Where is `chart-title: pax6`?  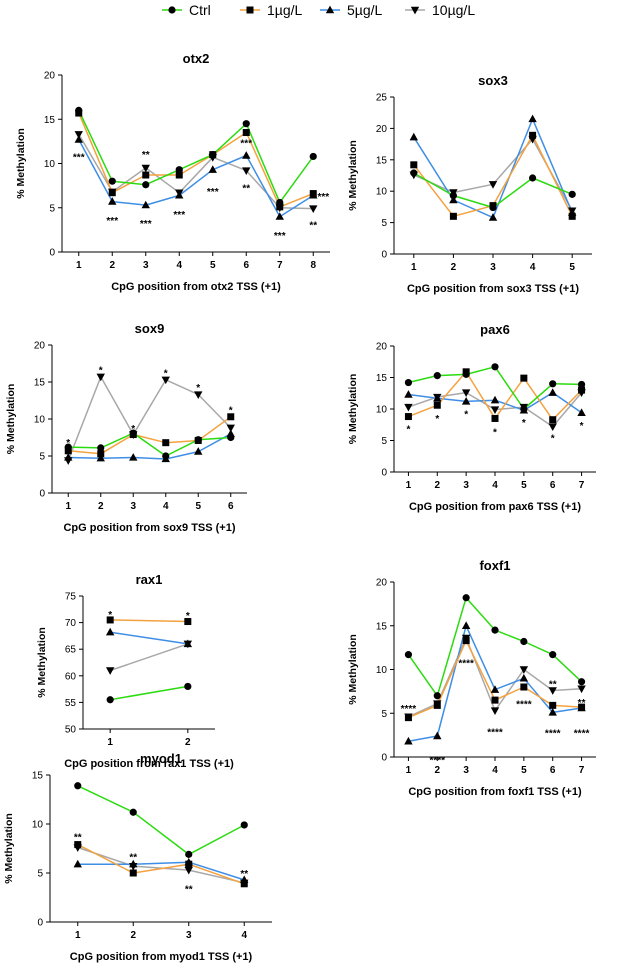 chart-title: pax6 is located at coordinates (495, 329).